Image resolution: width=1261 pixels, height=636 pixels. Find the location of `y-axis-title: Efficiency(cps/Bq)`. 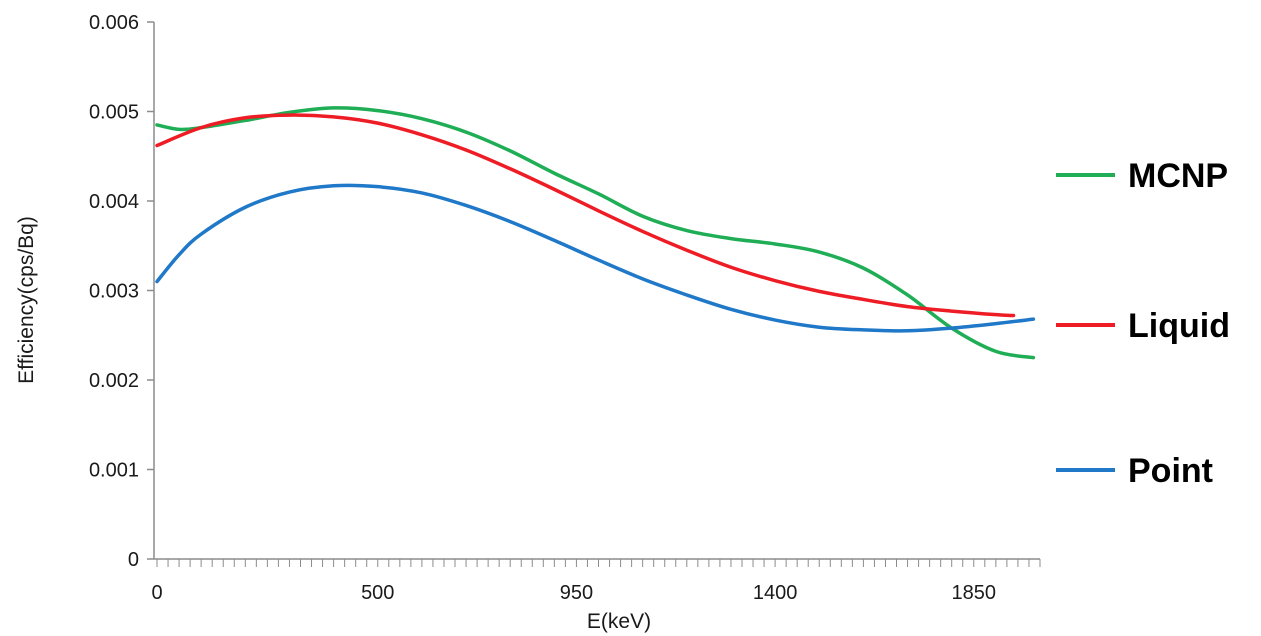

y-axis-title: Efficiency(cps/Bq) is located at coordinates (26, 300).